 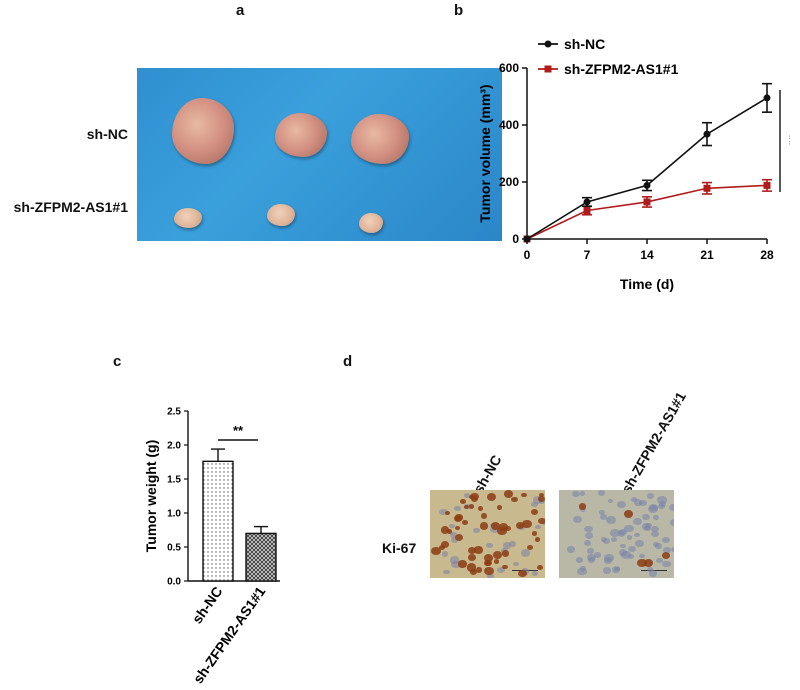 I want to click on y-tick-label: 0, so click(x=515, y=239).